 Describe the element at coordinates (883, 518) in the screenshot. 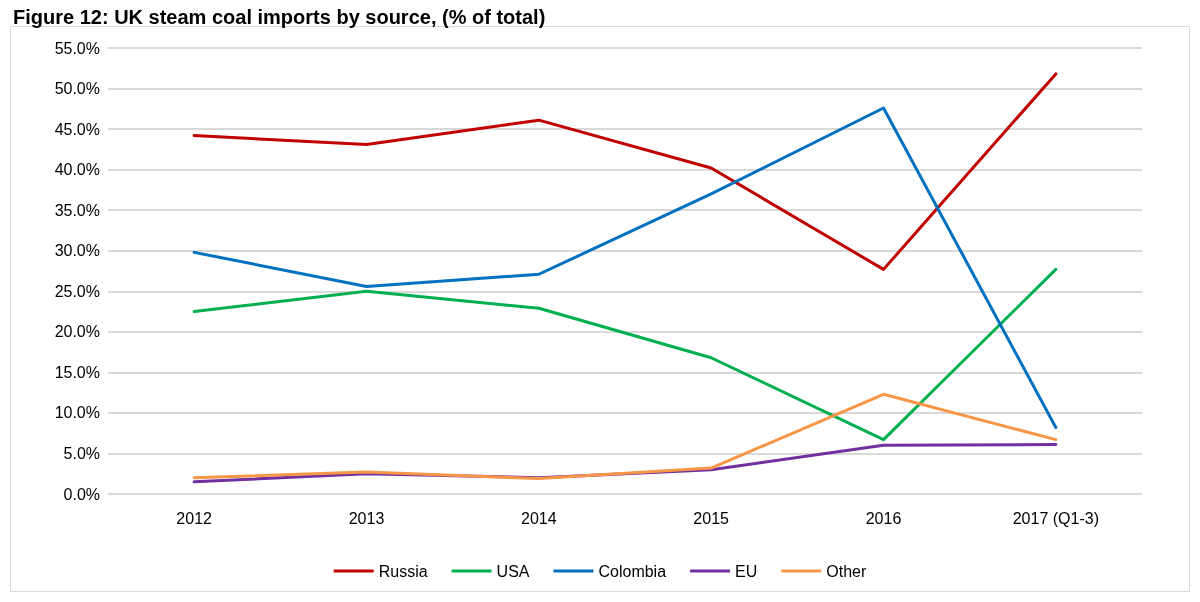

I see `x-tick-label: 2016` at that location.